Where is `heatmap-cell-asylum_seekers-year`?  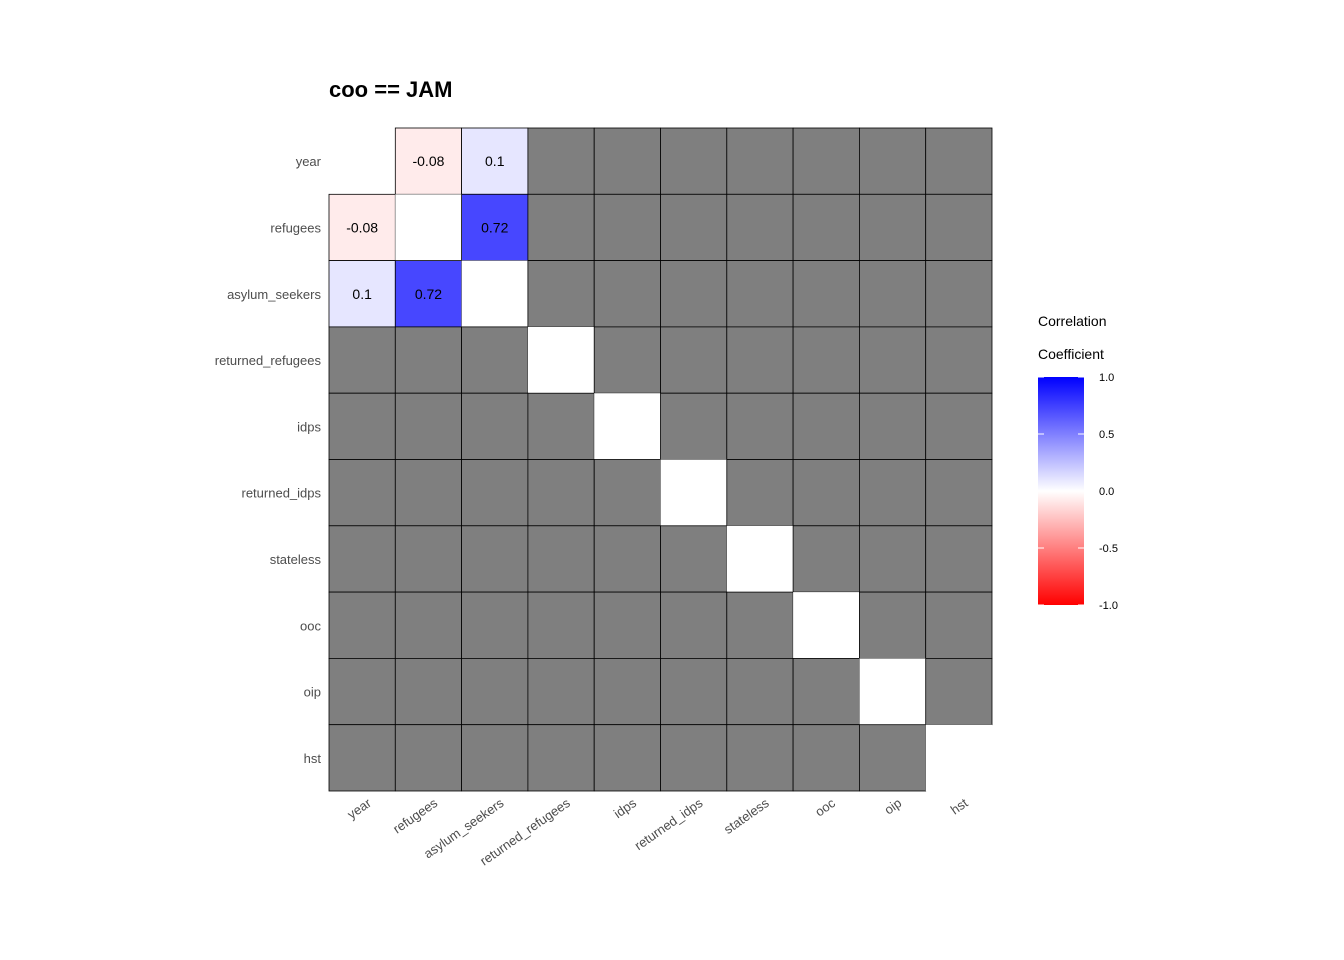 heatmap-cell-asylum_seekers-year is located at coordinates (362, 294).